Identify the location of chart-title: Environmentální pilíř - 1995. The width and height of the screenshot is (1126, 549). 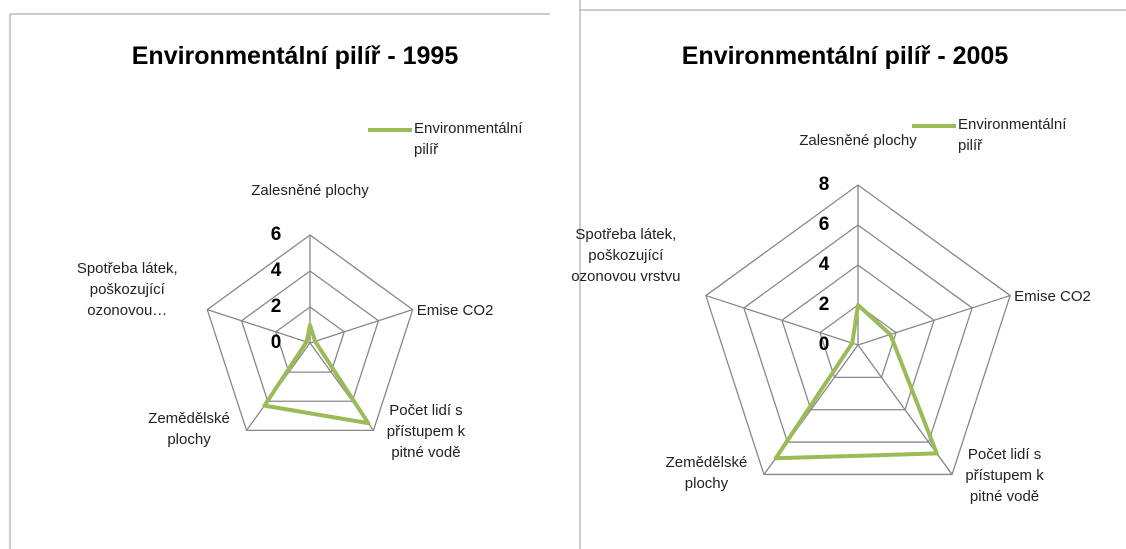
(295, 56).